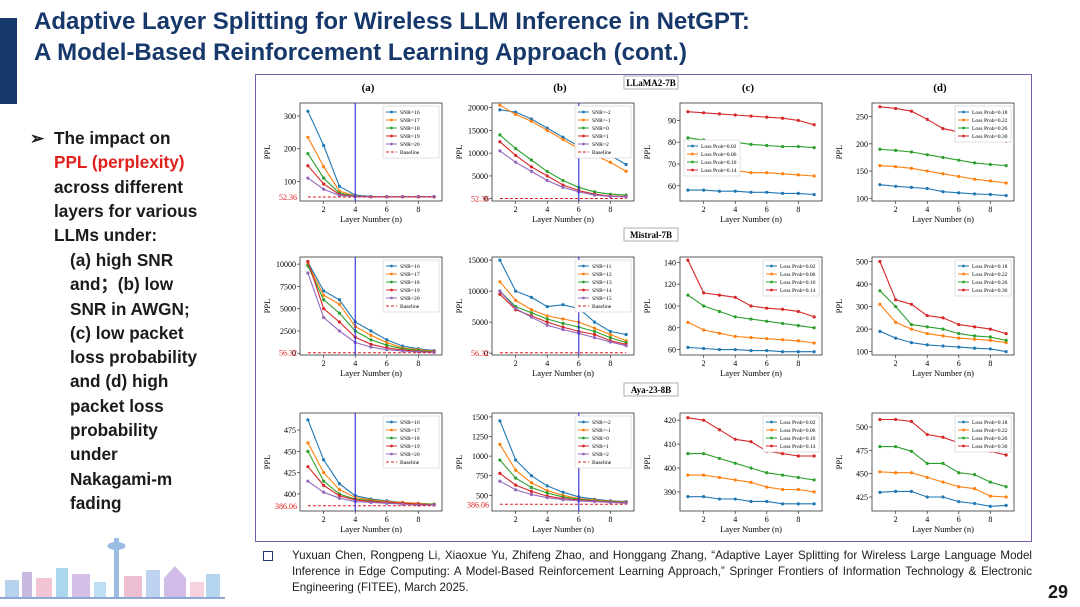 The height and width of the screenshot is (607, 1080). Describe the element at coordinates (560, 88) in the screenshot. I see `column-label: (b)` at that location.